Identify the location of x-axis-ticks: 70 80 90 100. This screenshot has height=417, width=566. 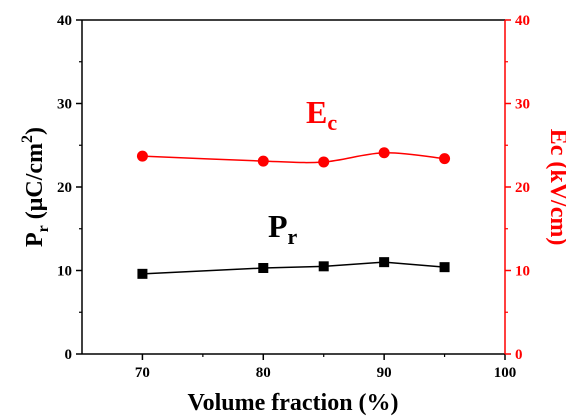
(325, 367).